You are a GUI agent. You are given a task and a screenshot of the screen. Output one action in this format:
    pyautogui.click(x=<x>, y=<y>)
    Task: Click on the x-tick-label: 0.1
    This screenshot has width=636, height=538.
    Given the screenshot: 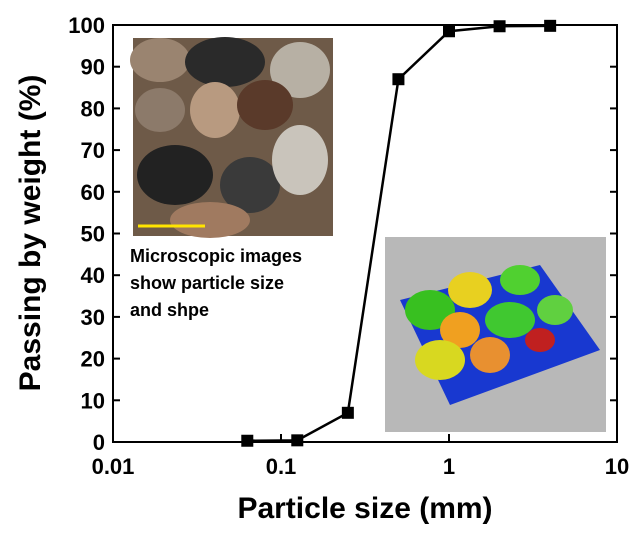 What is the action you would take?
    pyautogui.click(x=281, y=466)
    